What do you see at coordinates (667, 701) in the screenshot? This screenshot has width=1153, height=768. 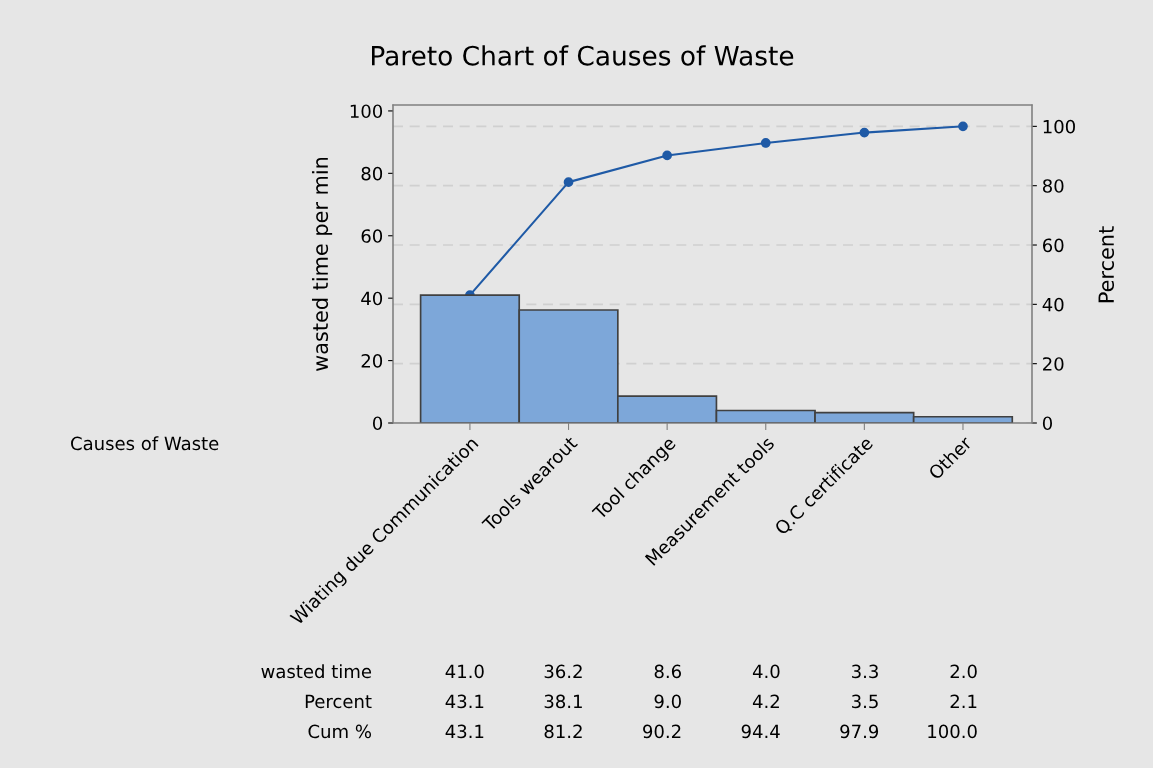 I see `text: 9.0` at bounding box center [667, 701].